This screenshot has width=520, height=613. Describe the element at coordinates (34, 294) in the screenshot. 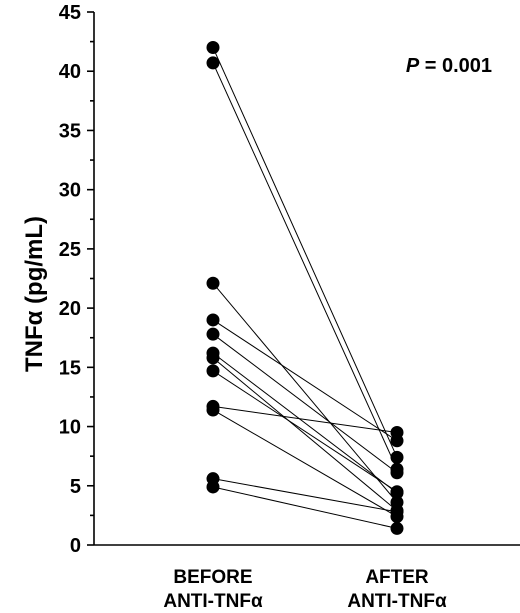

I see `y-axis-label: TNFα (pg/mL)` at that location.